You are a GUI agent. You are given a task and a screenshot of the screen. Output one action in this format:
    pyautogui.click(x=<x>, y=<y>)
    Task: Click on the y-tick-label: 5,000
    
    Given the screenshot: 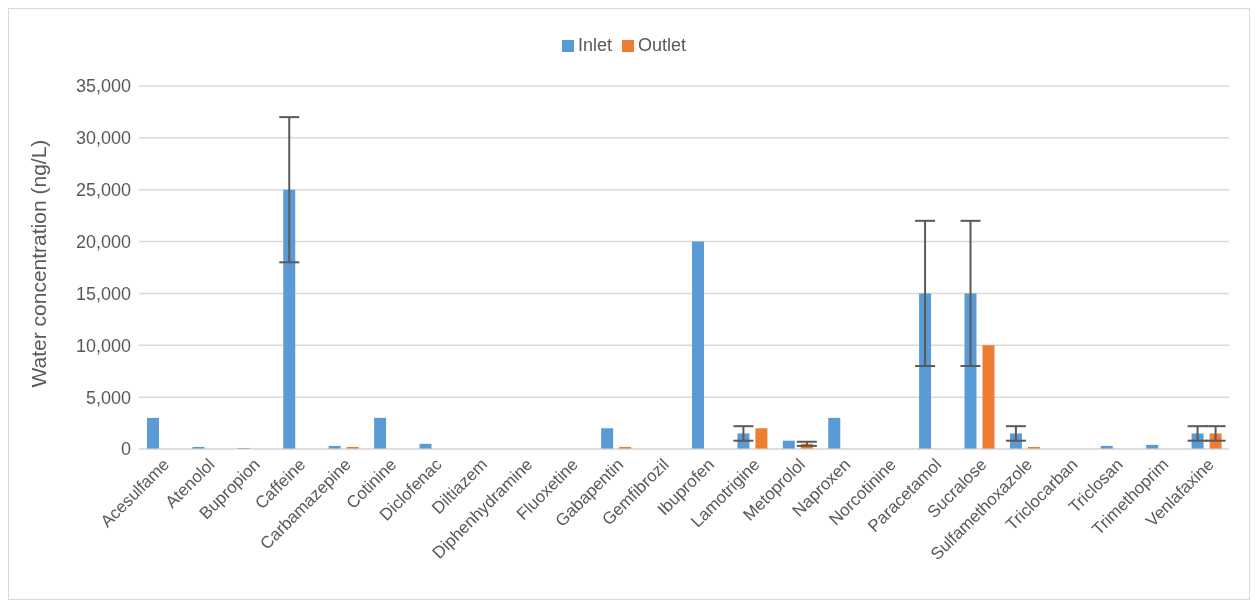 What is the action you would take?
    pyautogui.click(x=108, y=397)
    